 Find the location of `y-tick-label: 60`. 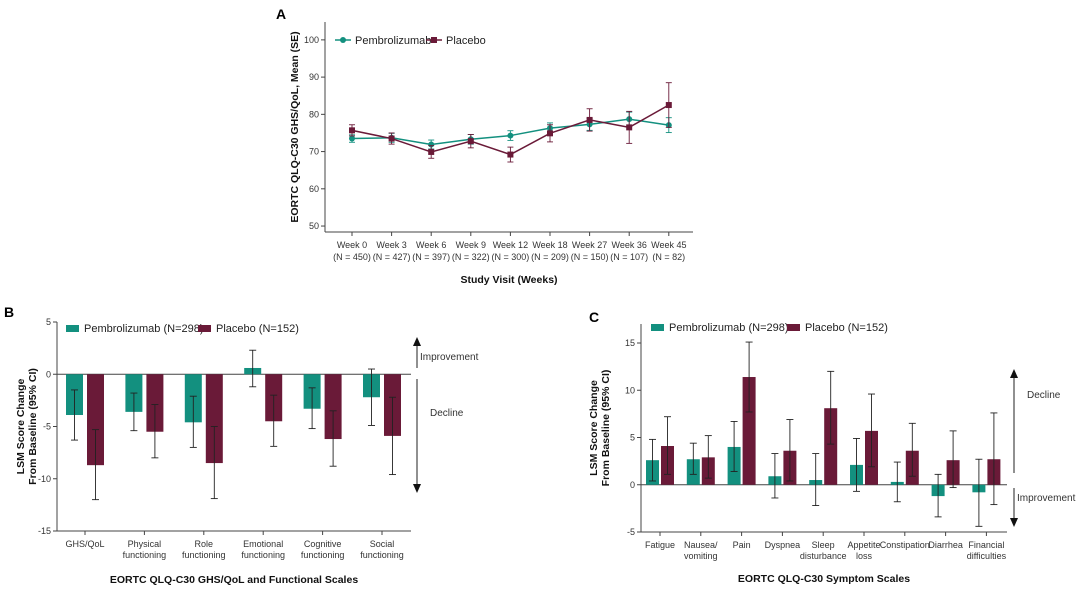

y-tick-label: 60 is located at coordinates (314, 189).